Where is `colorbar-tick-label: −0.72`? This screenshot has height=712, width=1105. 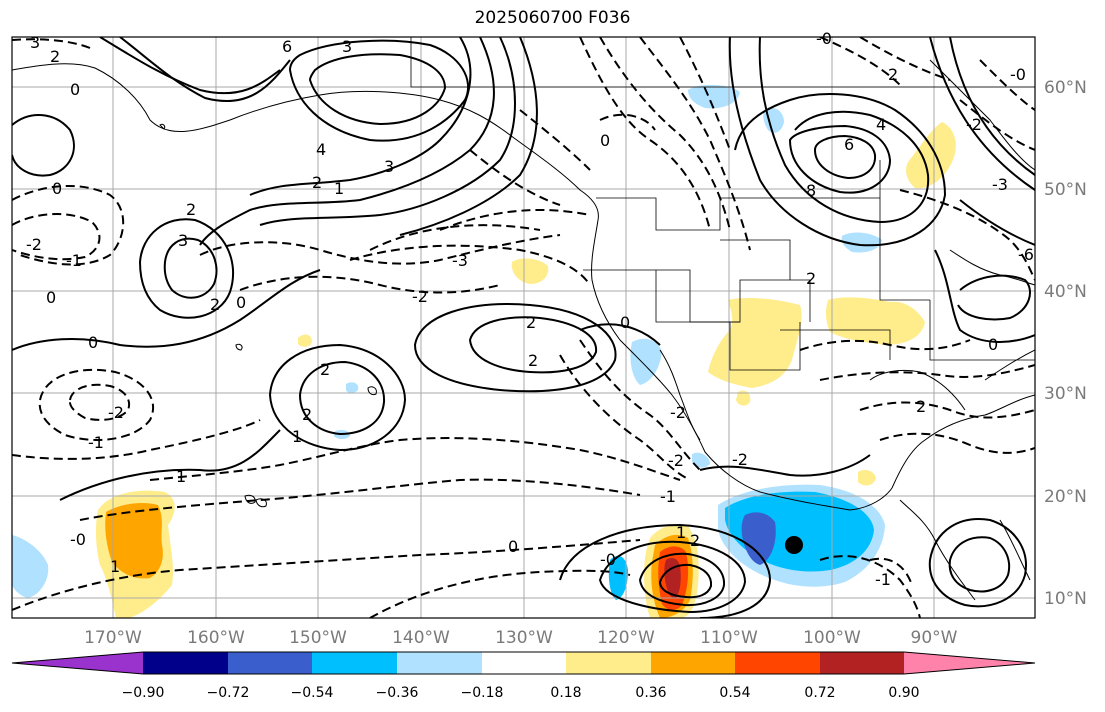 colorbar-tick-label: −0.72 is located at coordinates (228, 693).